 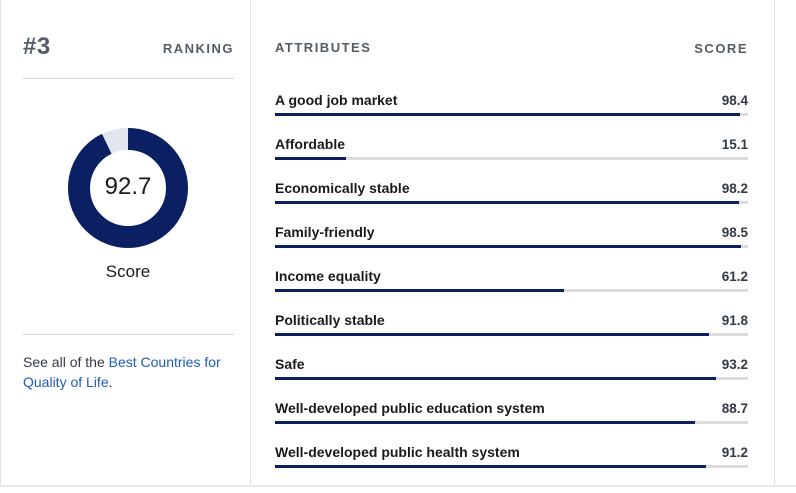 I want to click on attribute-score: 15.1, so click(x=734, y=144).